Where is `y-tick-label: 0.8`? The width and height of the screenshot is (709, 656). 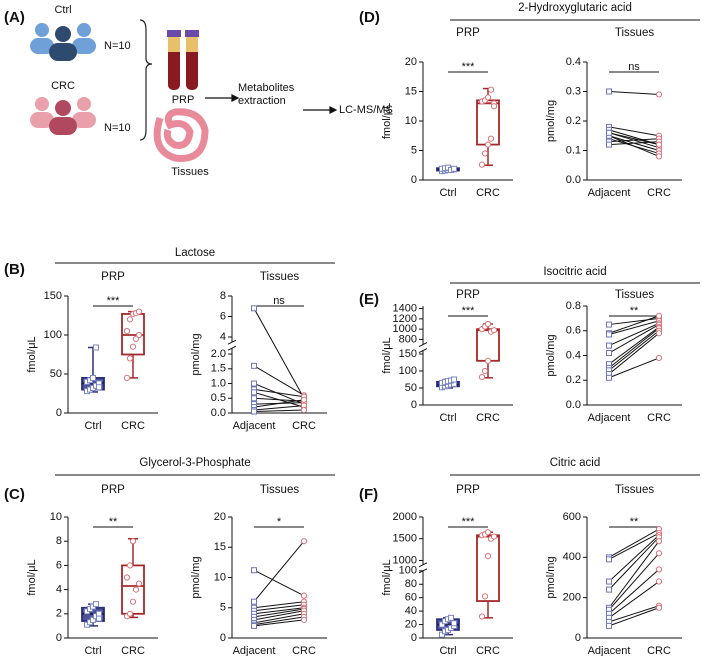 y-tick-label: 0.8 is located at coordinates (573, 306).